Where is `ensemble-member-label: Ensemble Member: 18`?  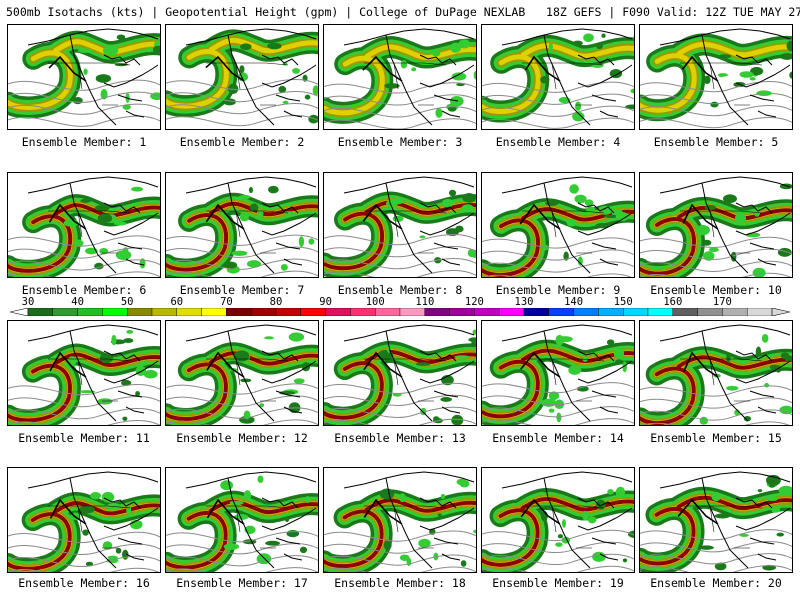 ensemble-member-label: Ensemble Member: 18 is located at coordinates (400, 583).